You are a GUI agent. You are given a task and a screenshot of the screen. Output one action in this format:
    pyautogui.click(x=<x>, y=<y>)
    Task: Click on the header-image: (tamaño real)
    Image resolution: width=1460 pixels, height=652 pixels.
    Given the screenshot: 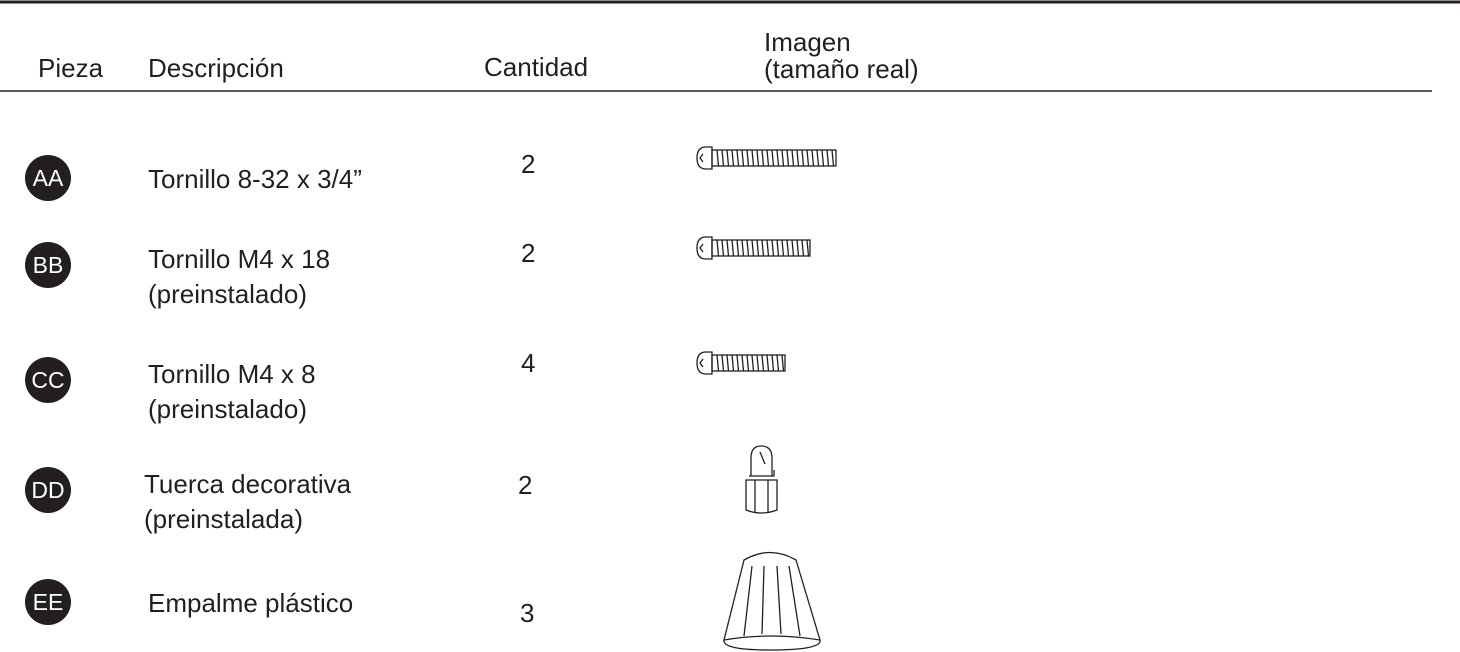 What is the action you would take?
    pyautogui.click(x=841, y=69)
    